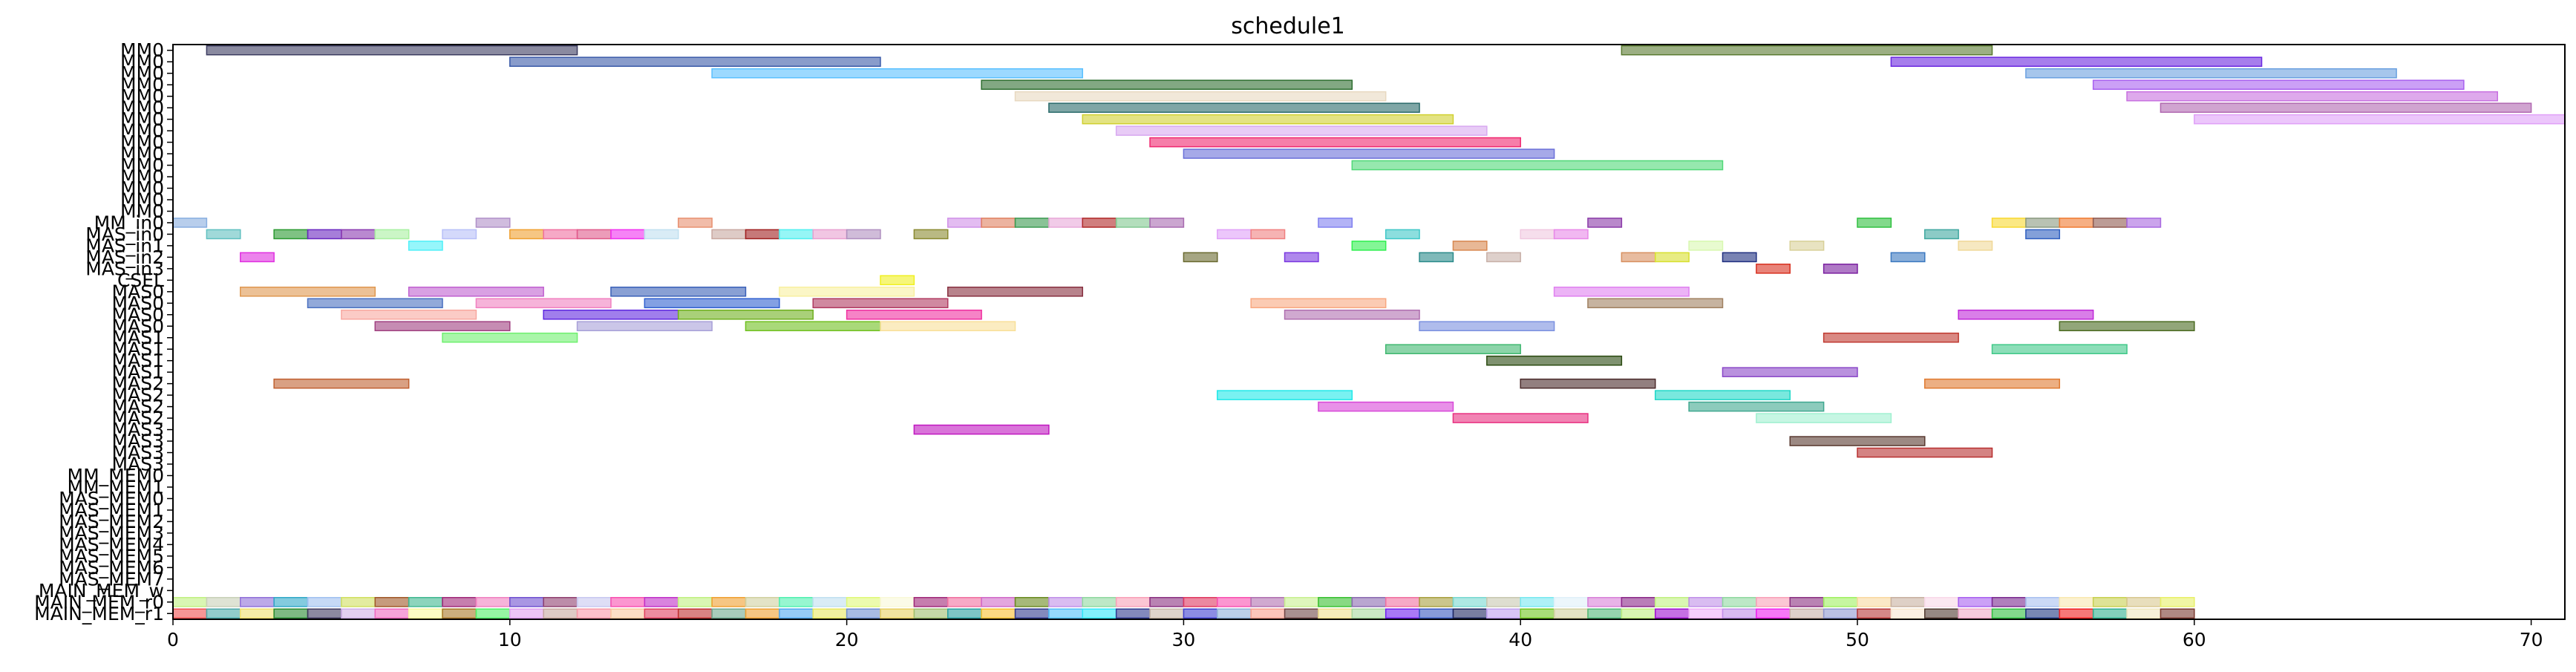  I want to click on x-tick-label: 60, so click(2194, 640).